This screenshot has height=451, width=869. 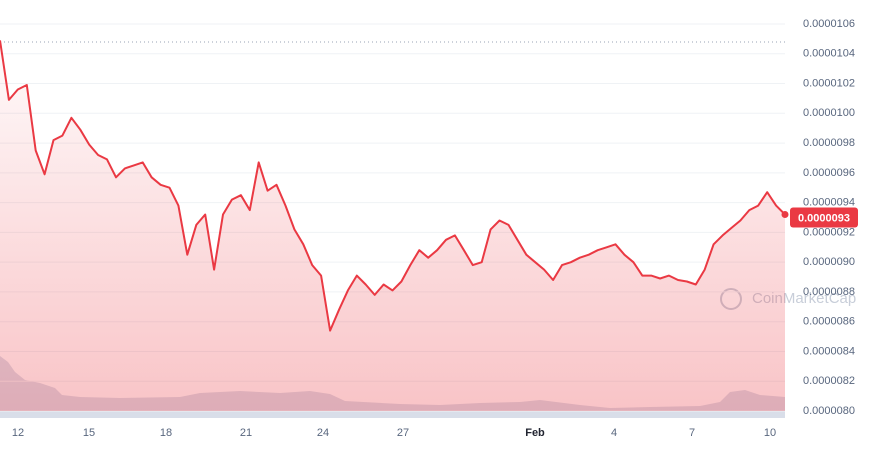 I want to click on y-tick-label: 0.0000098, so click(x=829, y=143).